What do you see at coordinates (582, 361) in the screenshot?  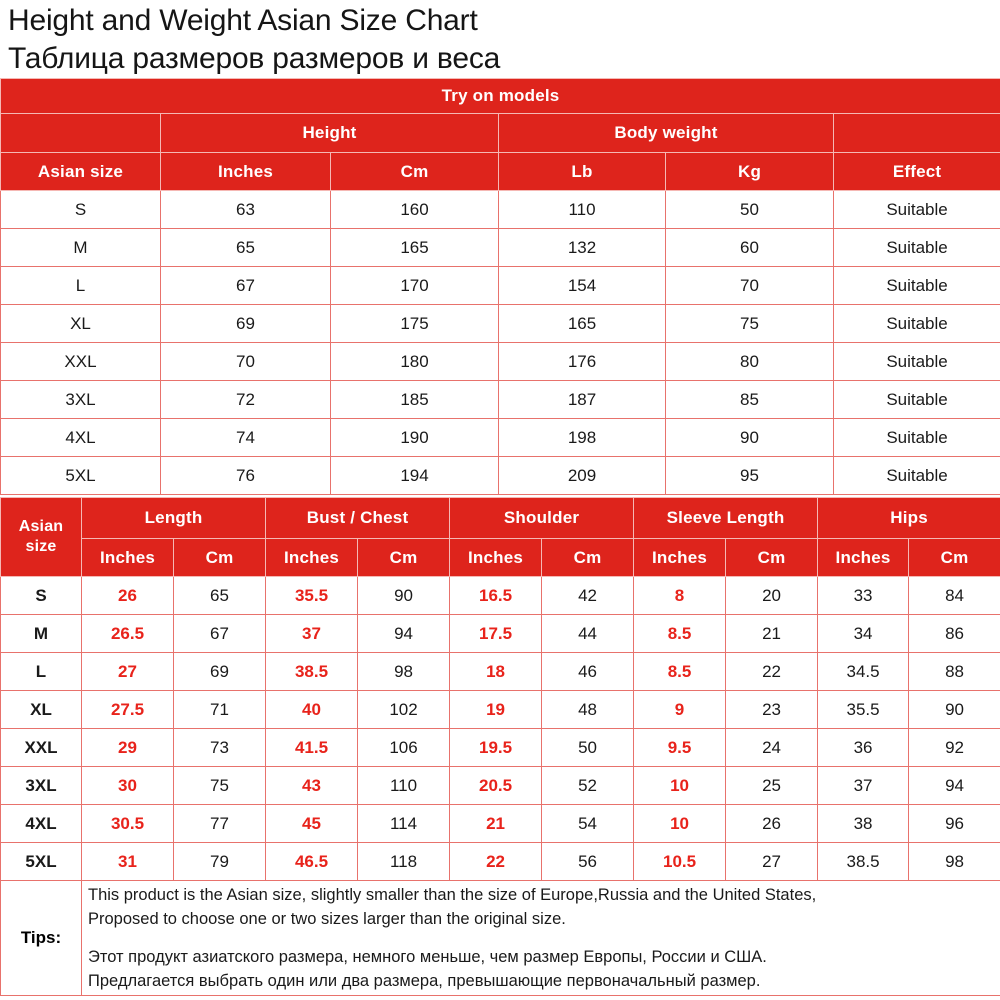 I see `table1-cell-weight-lb: 176` at bounding box center [582, 361].